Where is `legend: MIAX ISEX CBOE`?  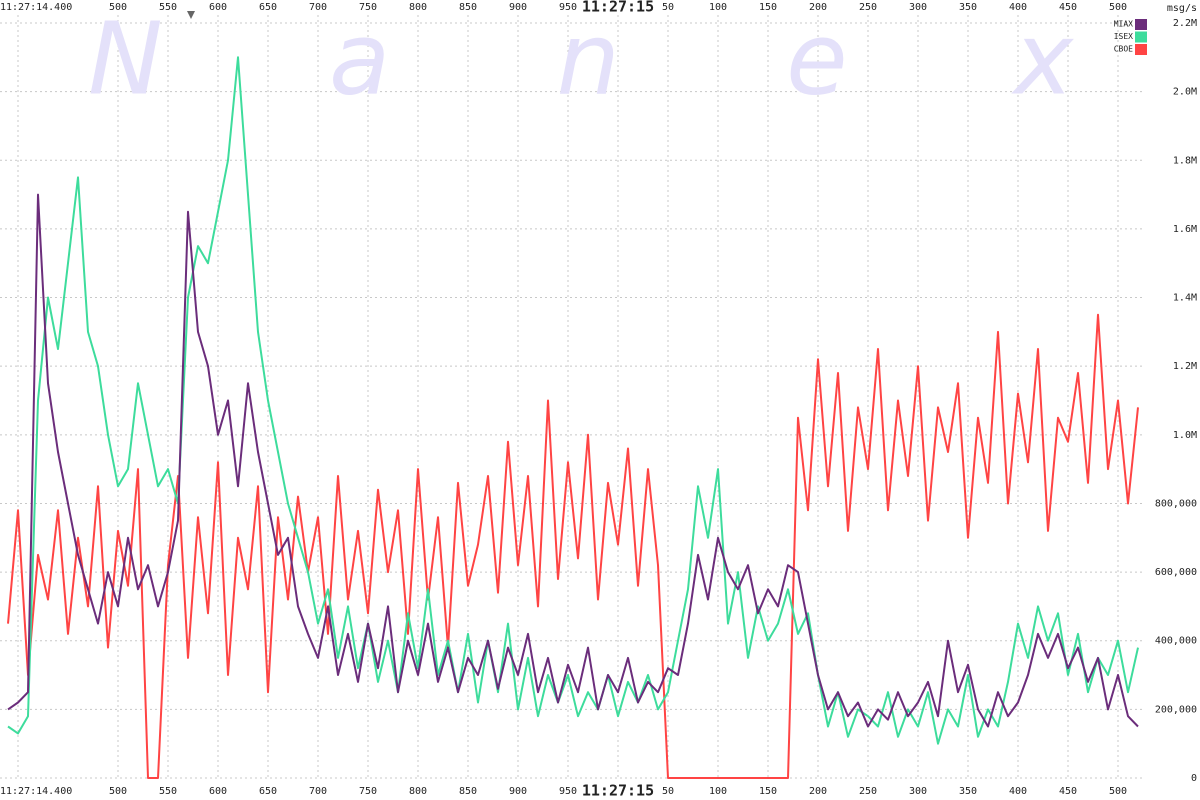
legend: MIAX ISEX CBOE is located at coordinates (1130, 37).